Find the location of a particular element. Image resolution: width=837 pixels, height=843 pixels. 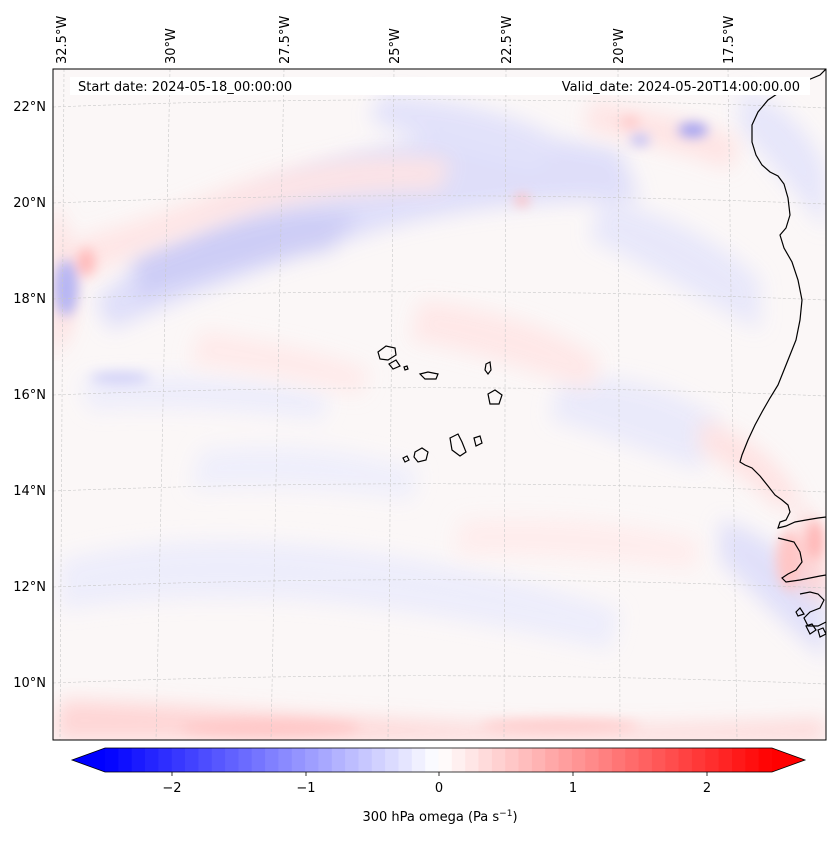

cb-tick-label: 2 is located at coordinates (707, 788).